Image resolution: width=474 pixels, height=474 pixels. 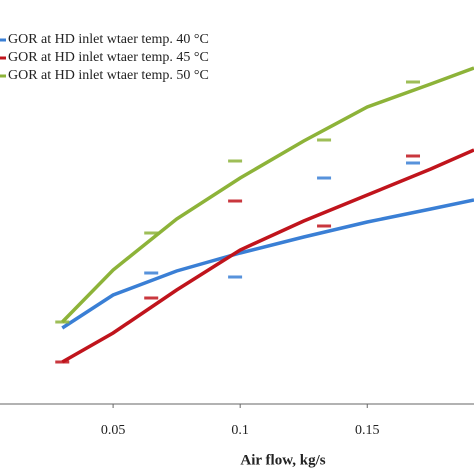 What do you see at coordinates (282, 460) in the screenshot?
I see `x-axis-label: Air flow, kg/s` at bounding box center [282, 460].